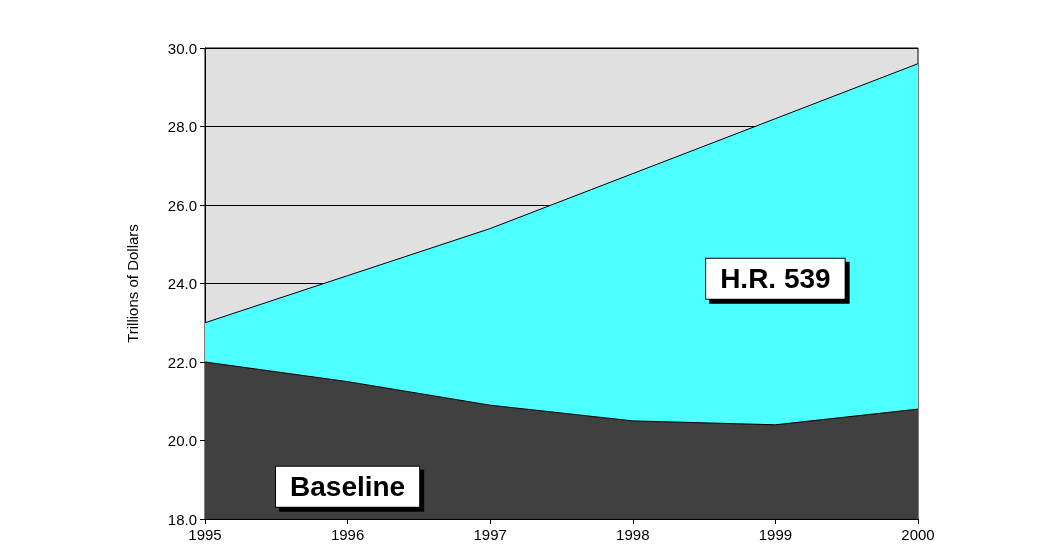 Image resolution: width=1038 pixels, height=556 pixels. I want to click on series-label: Baseline, so click(348, 487).